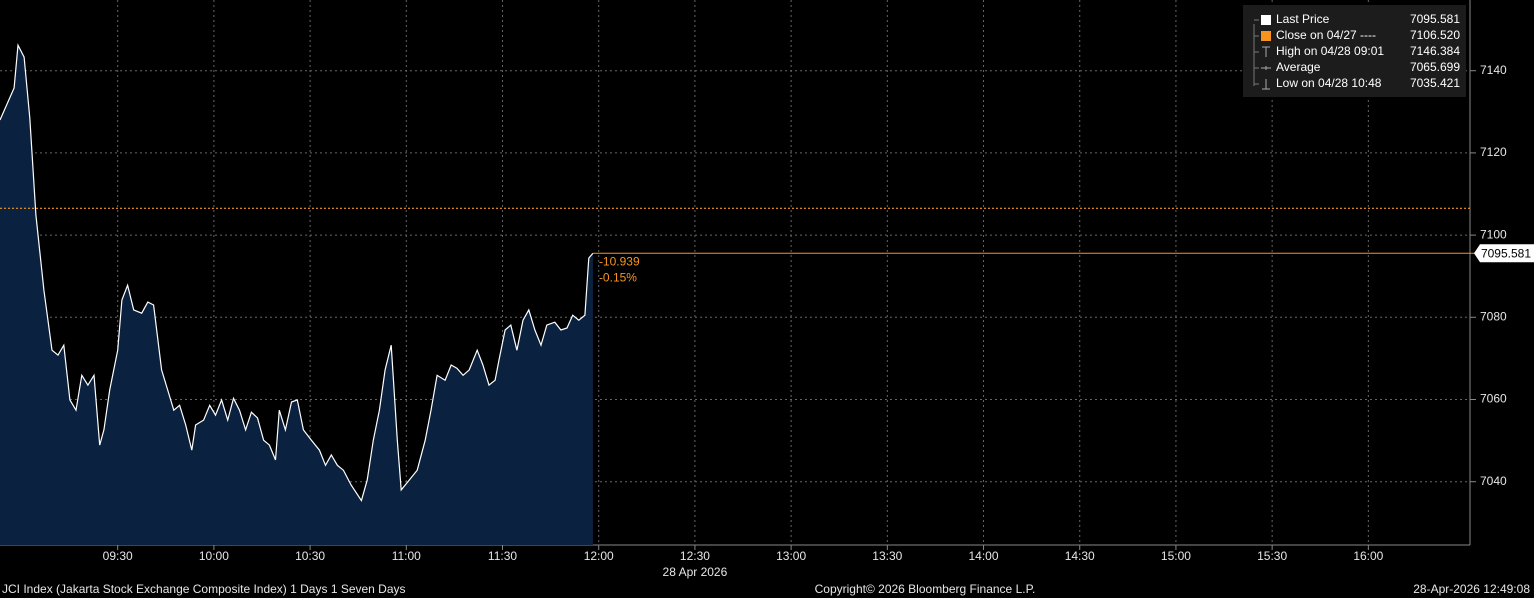 This screenshot has width=1534, height=598. What do you see at coordinates (406, 556) in the screenshot?
I see `x-tick-label: 11:00` at bounding box center [406, 556].